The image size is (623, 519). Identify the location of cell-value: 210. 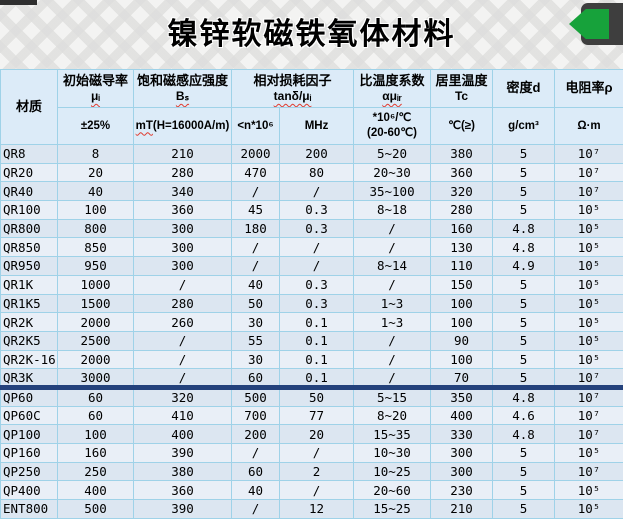
(182, 154).